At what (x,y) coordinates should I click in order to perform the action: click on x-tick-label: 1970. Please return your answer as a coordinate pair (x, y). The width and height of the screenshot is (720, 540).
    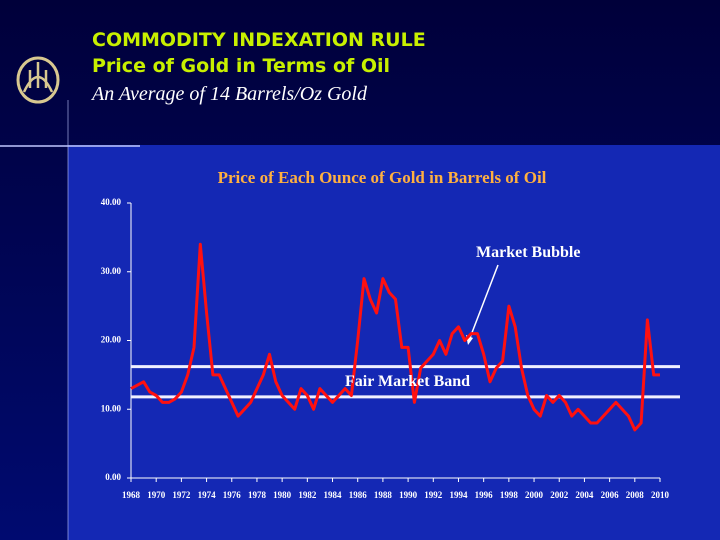
    Looking at the image, I should click on (156, 495).